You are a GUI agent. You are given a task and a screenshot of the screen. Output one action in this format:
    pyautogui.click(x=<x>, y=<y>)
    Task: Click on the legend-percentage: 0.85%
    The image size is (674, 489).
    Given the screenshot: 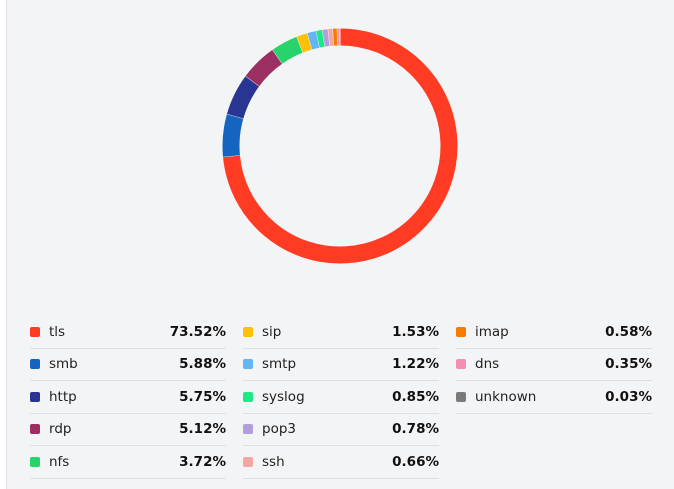 What is the action you would take?
    pyautogui.click(x=415, y=396)
    